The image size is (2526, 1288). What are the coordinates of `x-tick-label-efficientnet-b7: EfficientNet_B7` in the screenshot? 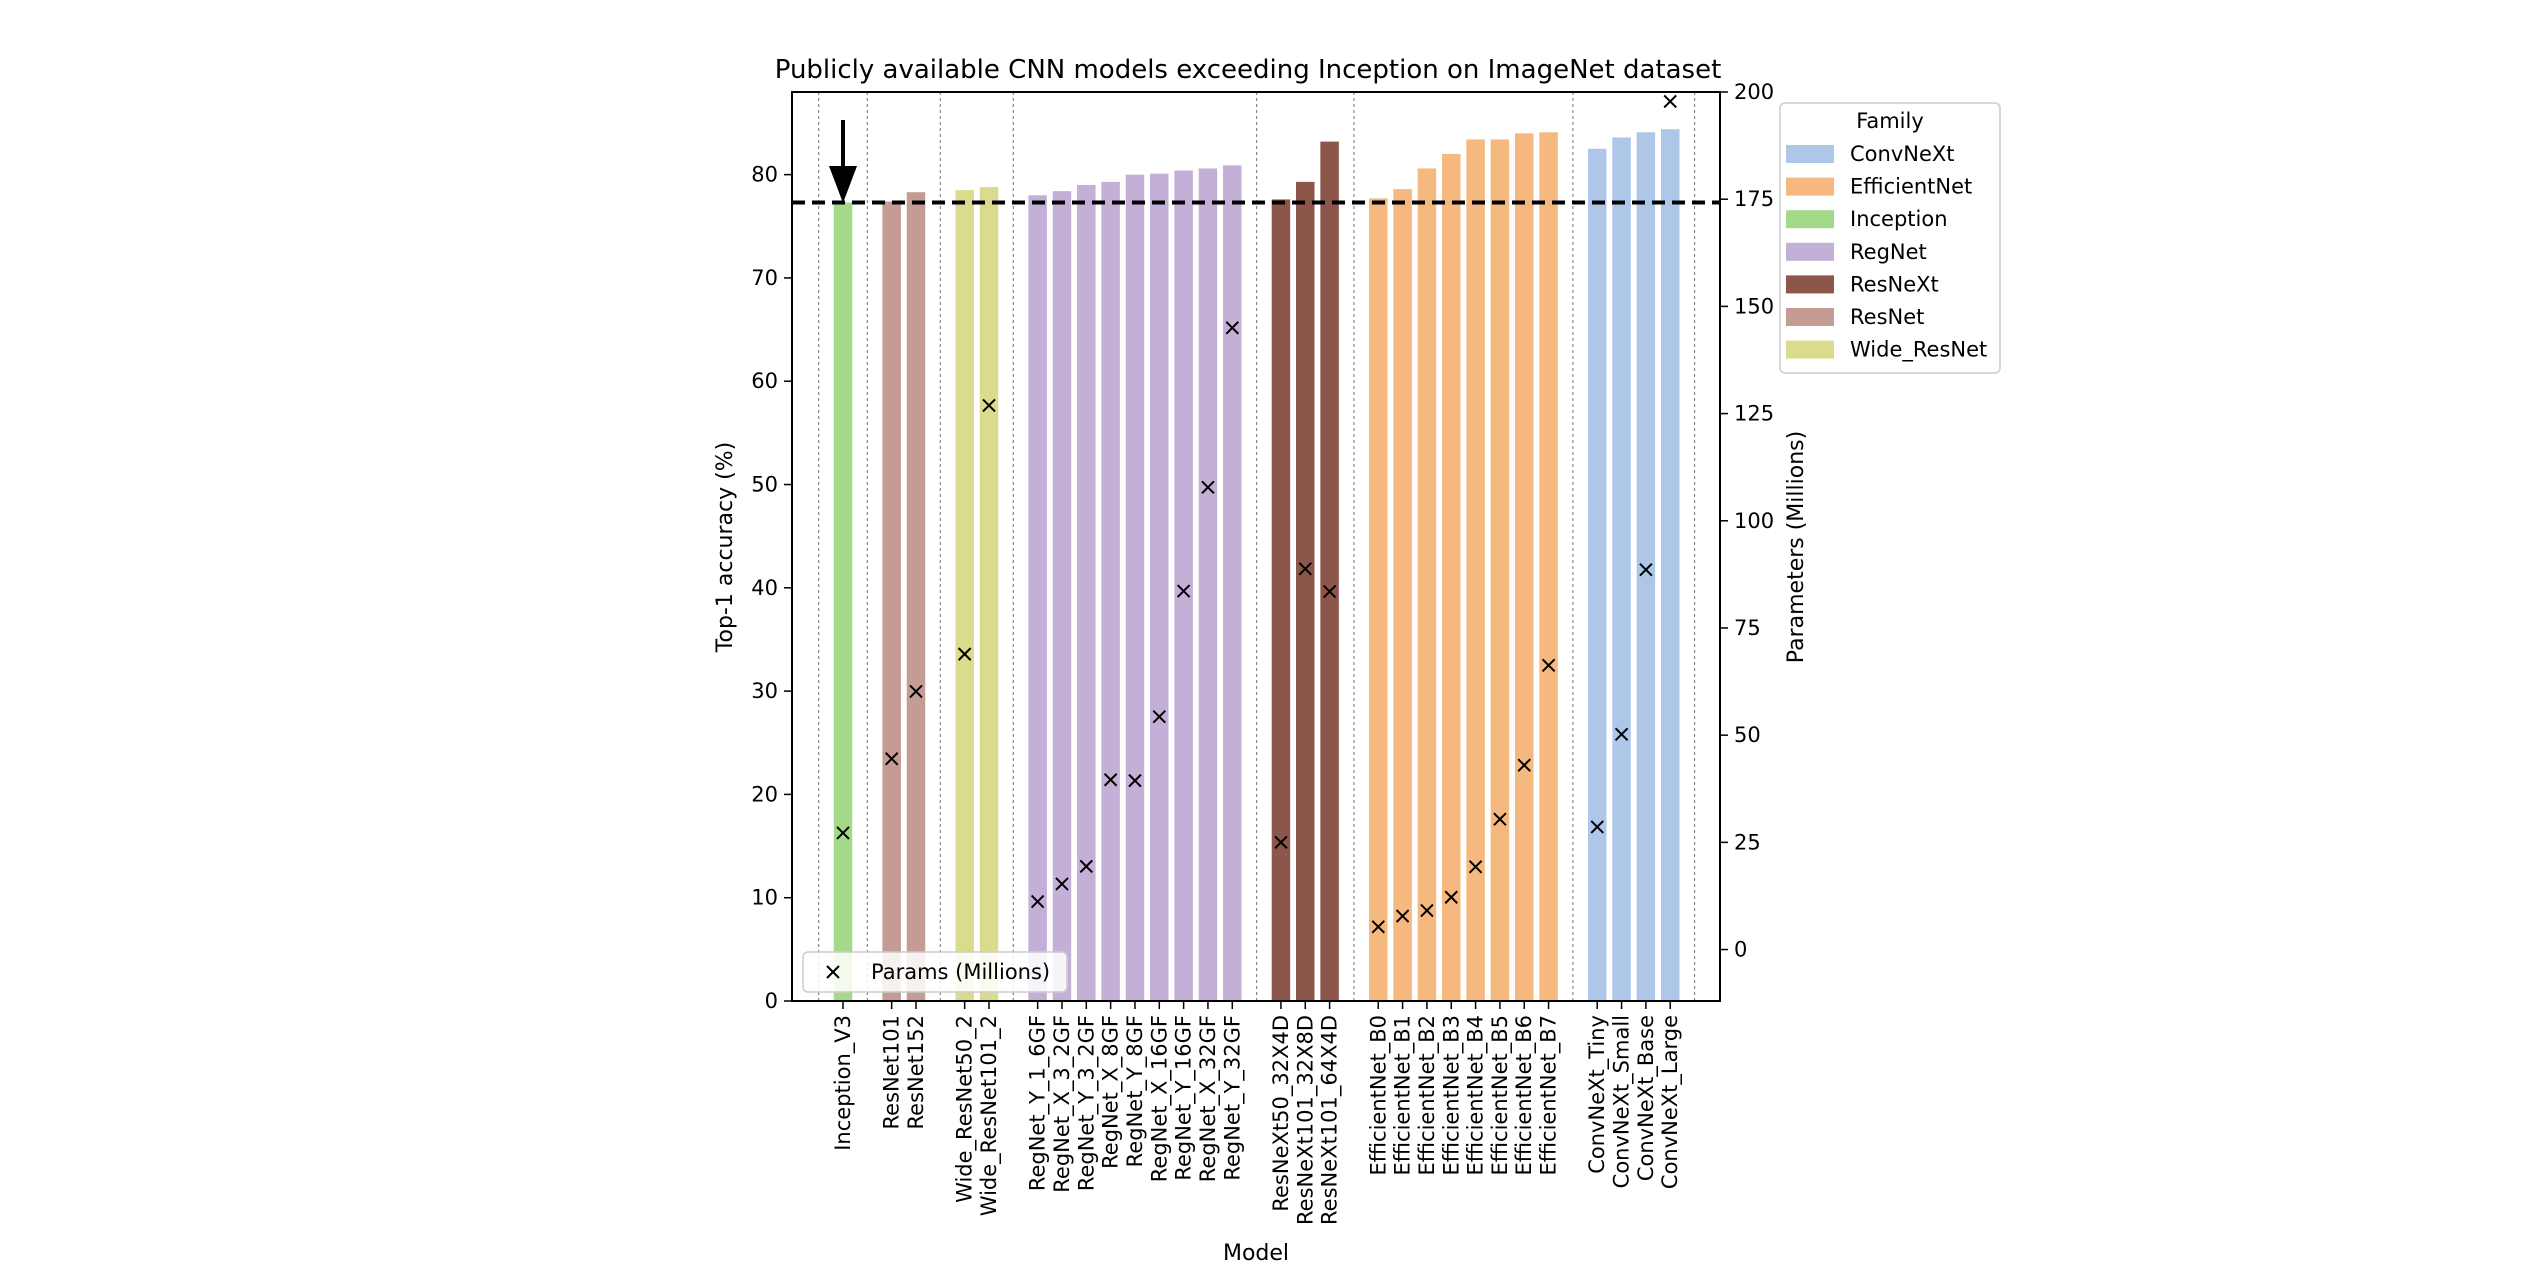 It's located at (1549, 1095).